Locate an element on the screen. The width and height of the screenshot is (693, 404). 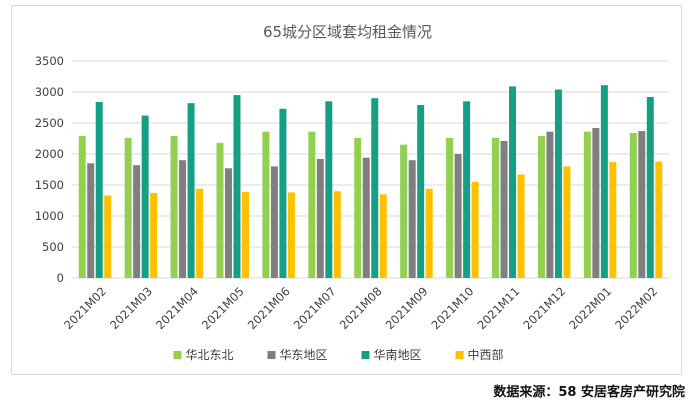
x-tick-label: 2021M11 is located at coordinates (498, 308).